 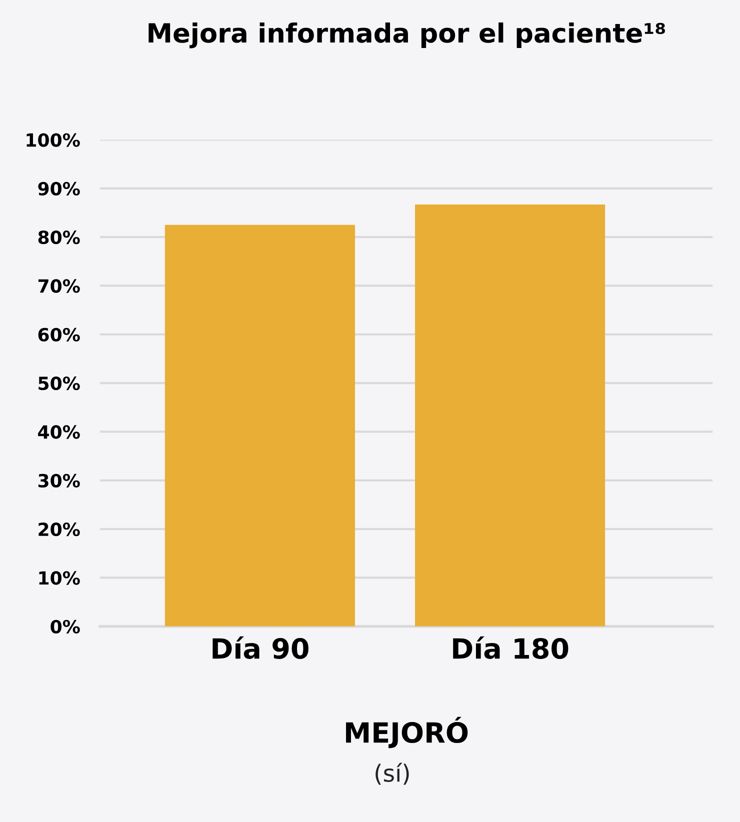 What do you see at coordinates (59, 383) in the screenshot?
I see `y-tick-label: 50%` at bounding box center [59, 383].